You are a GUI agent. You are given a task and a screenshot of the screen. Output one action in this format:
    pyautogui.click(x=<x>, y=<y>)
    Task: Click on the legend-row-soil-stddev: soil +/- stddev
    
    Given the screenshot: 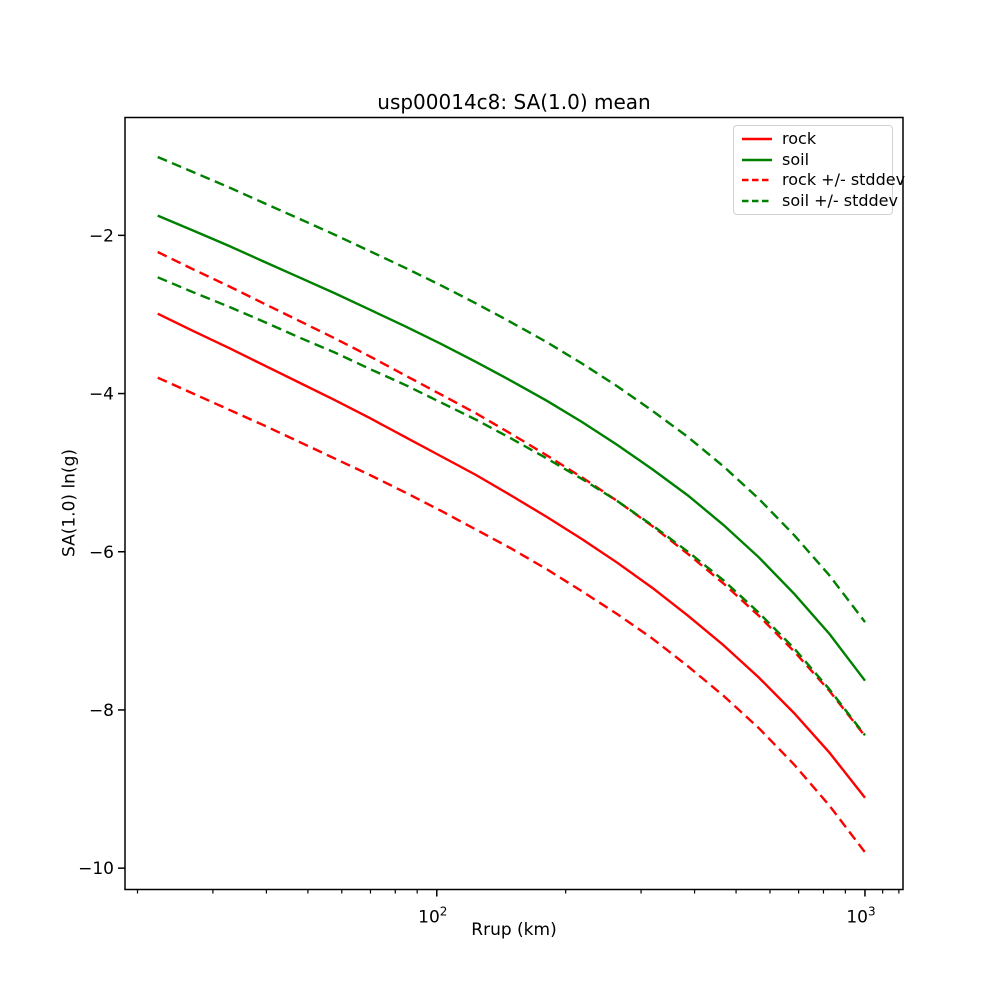 What is the action you would take?
    pyautogui.click(x=819, y=201)
    